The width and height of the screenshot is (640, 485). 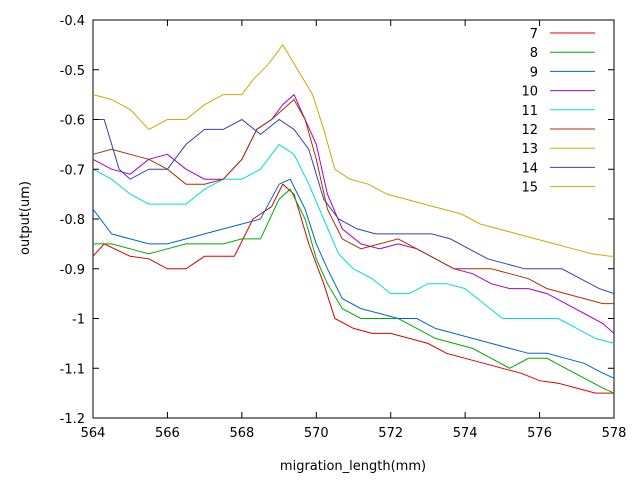 I want to click on y-tick-label: -1.2, so click(x=72, y=419).